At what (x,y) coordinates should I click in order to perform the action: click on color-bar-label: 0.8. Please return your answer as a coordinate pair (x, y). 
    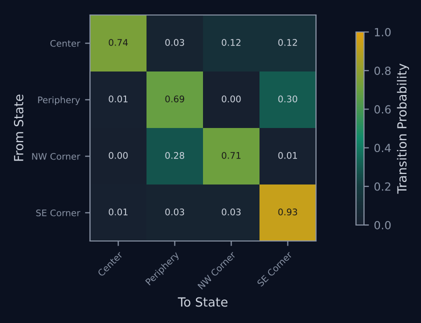
    Looking at the image, I should click on (382, 70).